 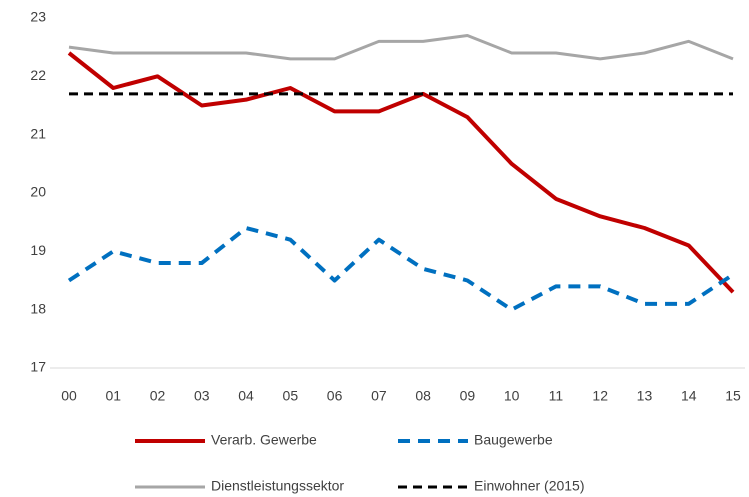 I want to click on legend-label: Dienstleistungssektor, so click(x=277, y=486).